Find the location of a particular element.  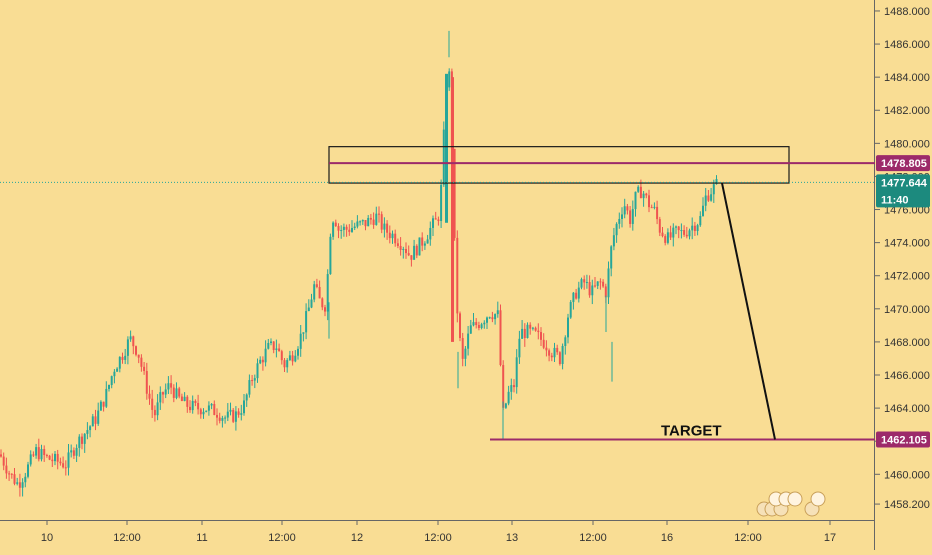

price-tick-label: 1482.000 is located at coordinates (907, 111).